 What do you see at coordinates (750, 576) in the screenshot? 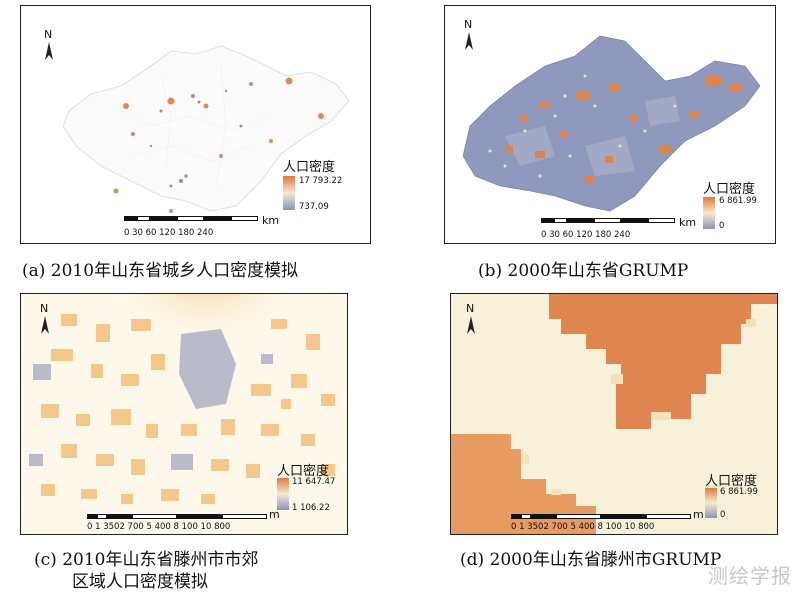
I see `watermark: 测绘学报` at bounding box center [750, 576].